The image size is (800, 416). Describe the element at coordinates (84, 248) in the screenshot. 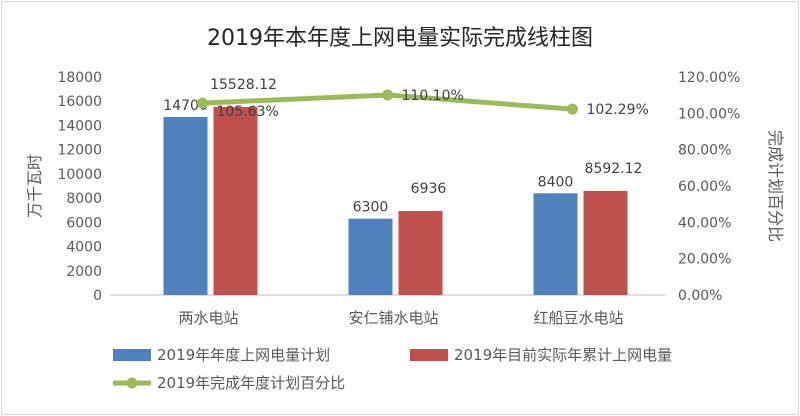

I see `y-tick-label: 4000` at that location.